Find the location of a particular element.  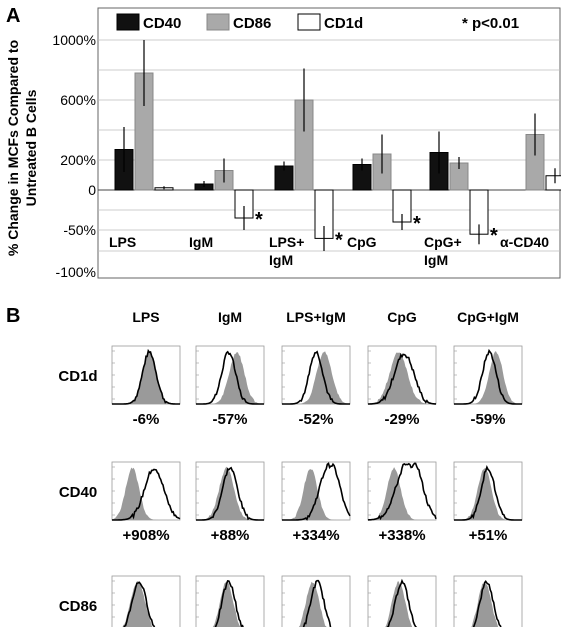

x-category-label: α-CD40 is located at coordinates (524, 242).